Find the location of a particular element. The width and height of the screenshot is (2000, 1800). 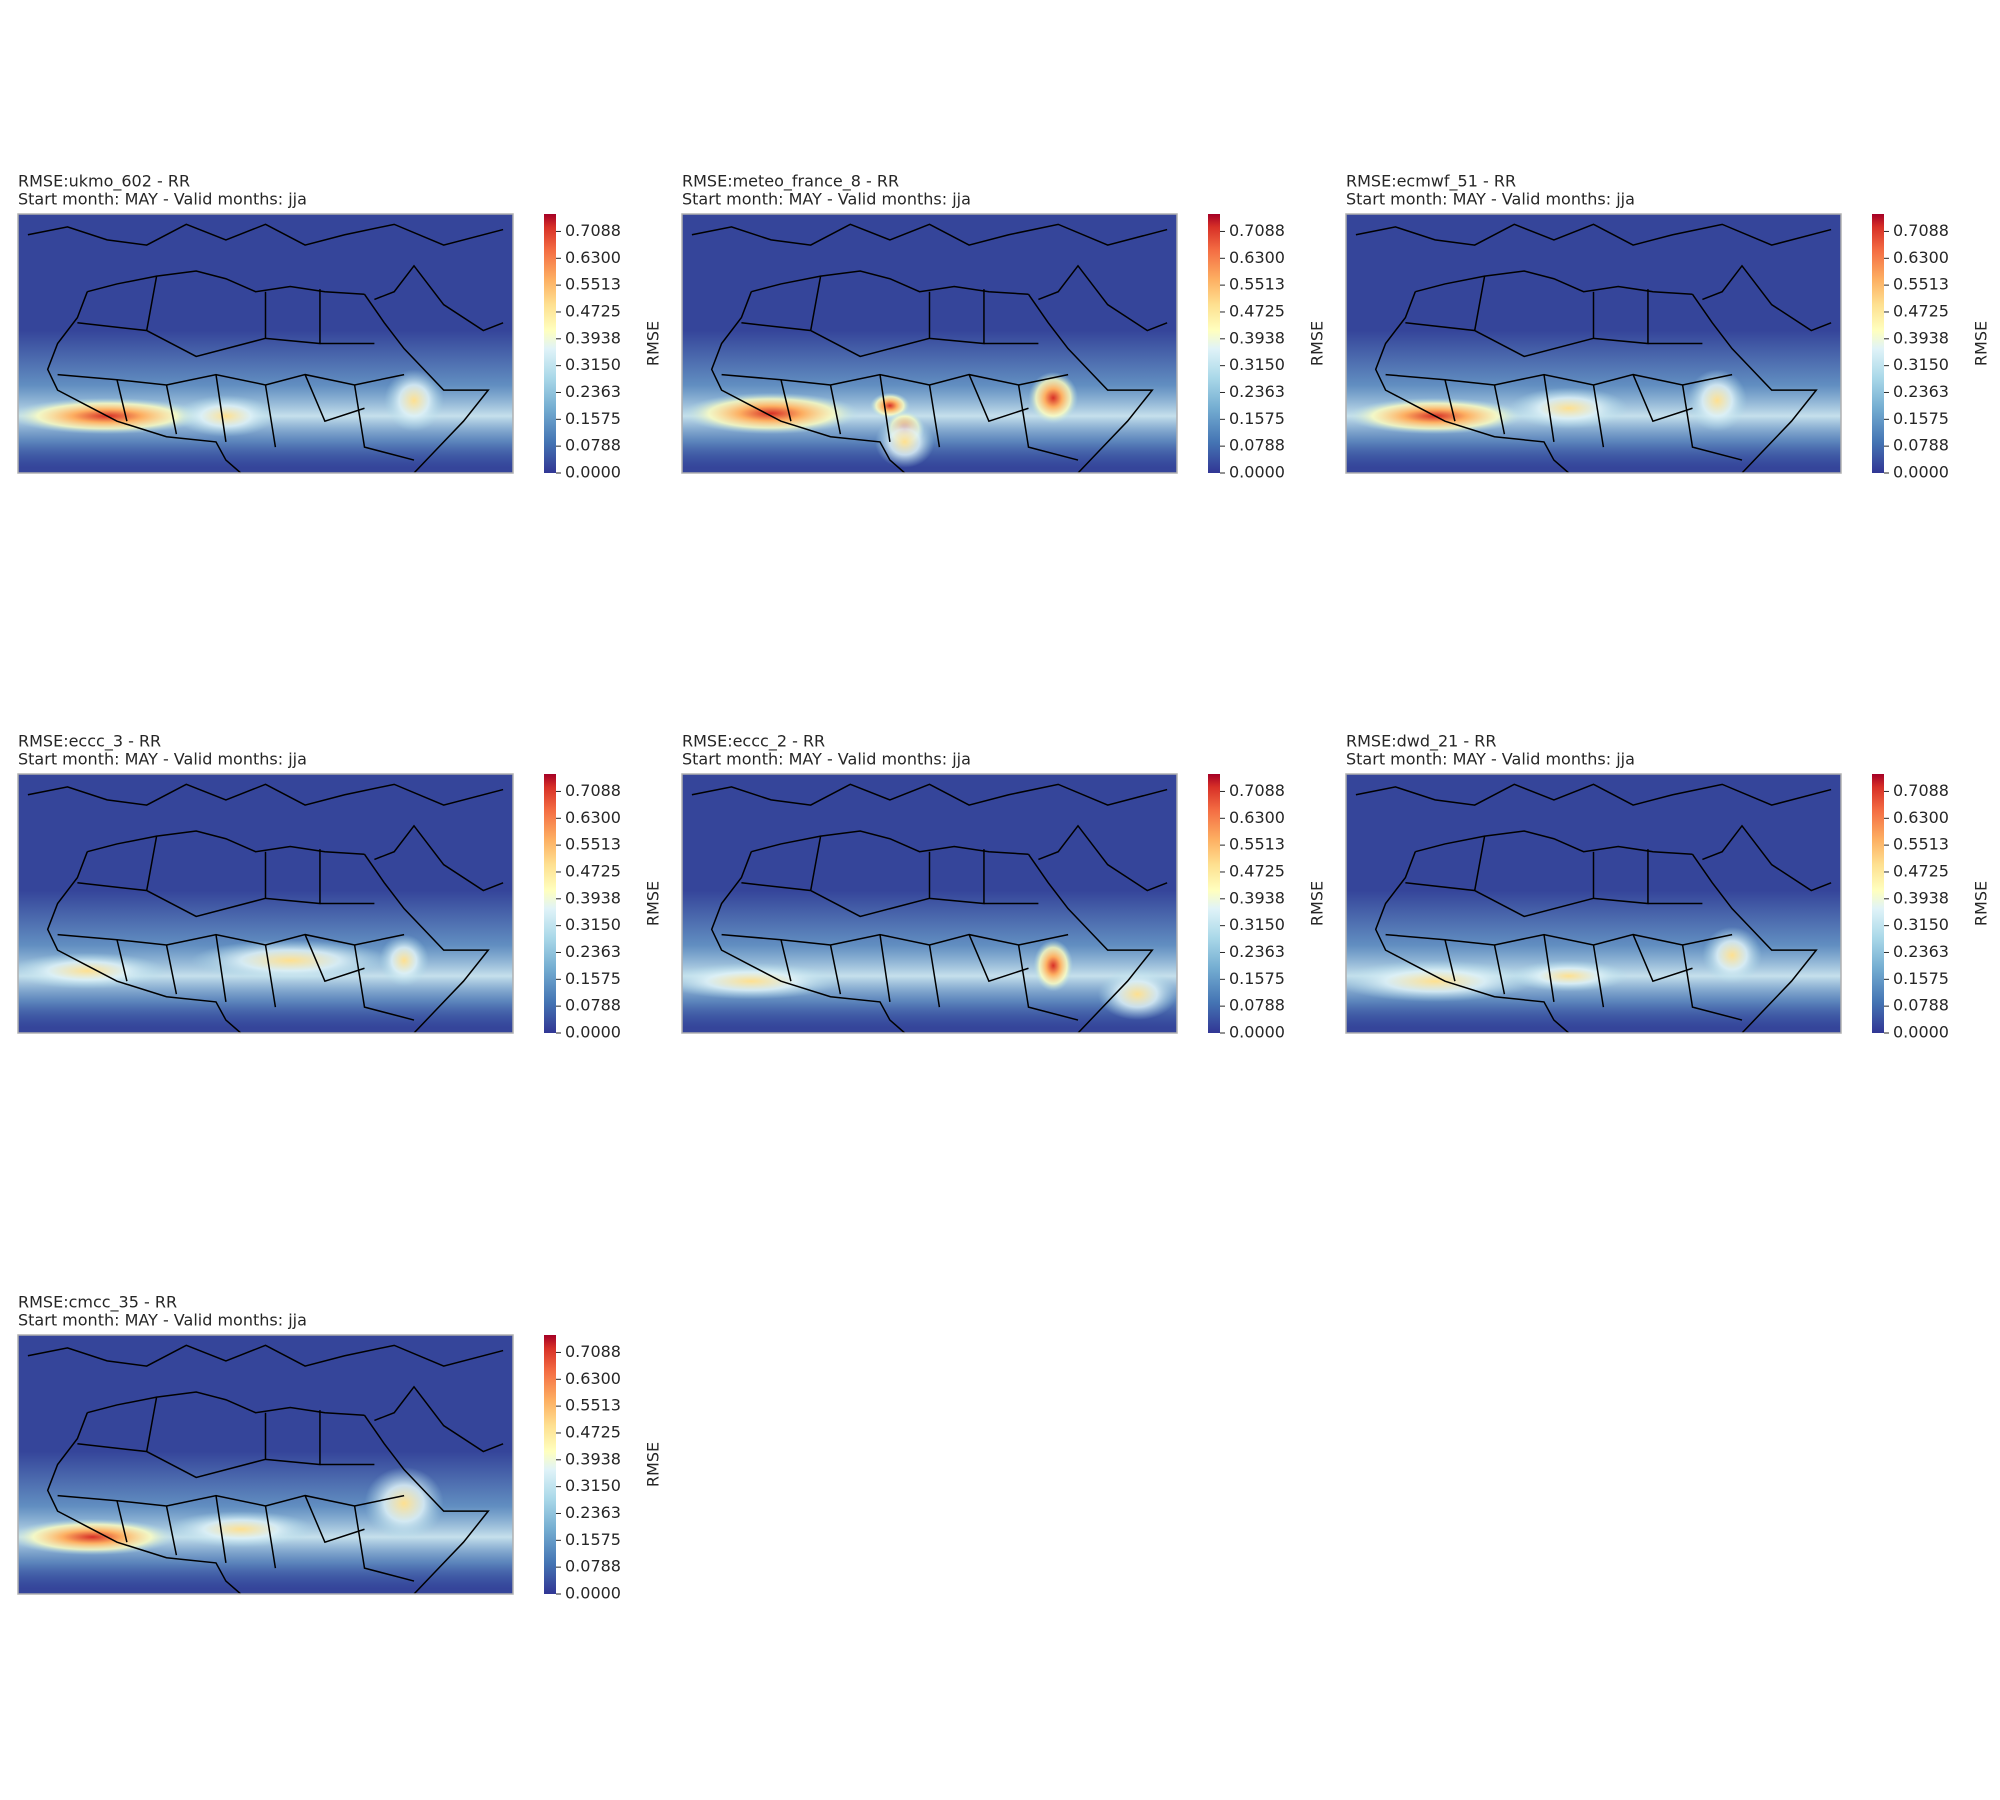

map-frame is located at coordinates (929, 903).